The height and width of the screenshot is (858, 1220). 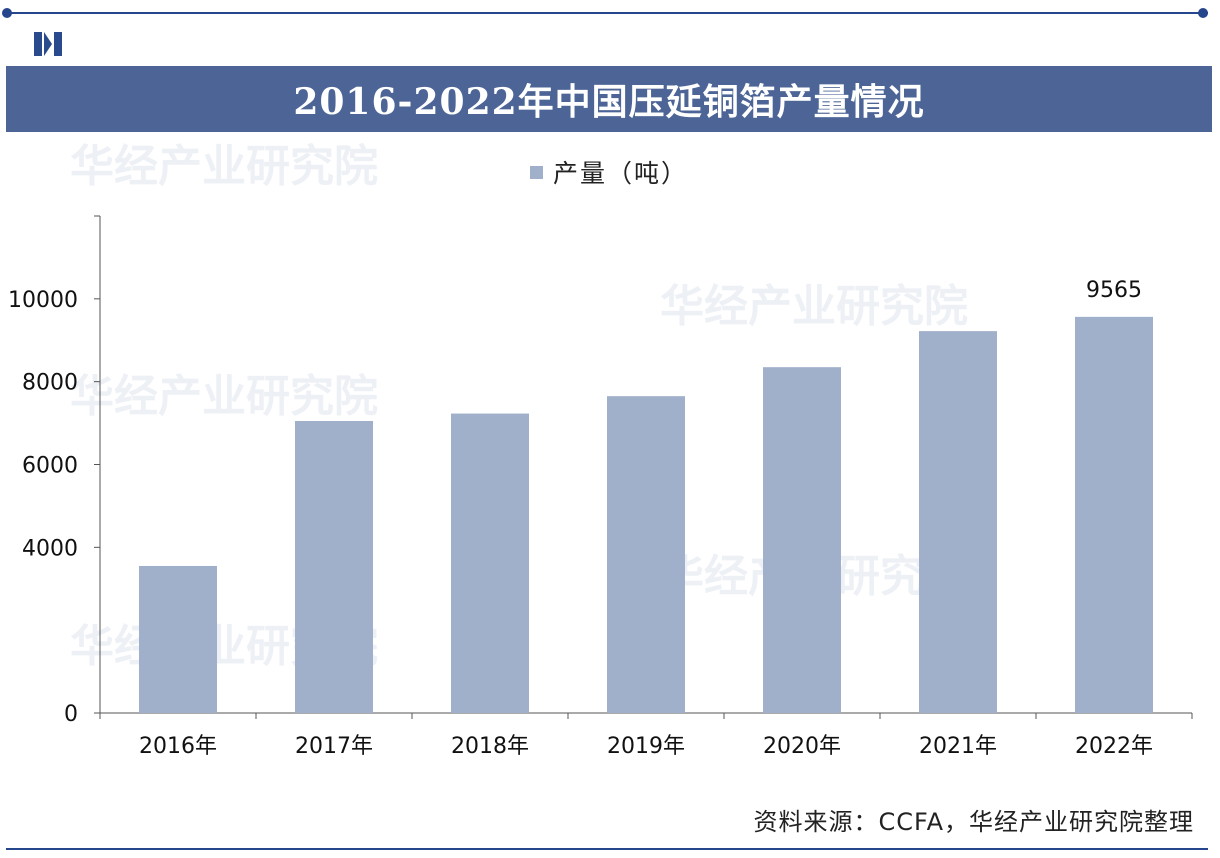 What do you see at coordinates (621, 173) in the screenshot?
I see `legend-label: 产量（吨）` at bounding box center [621, 173].